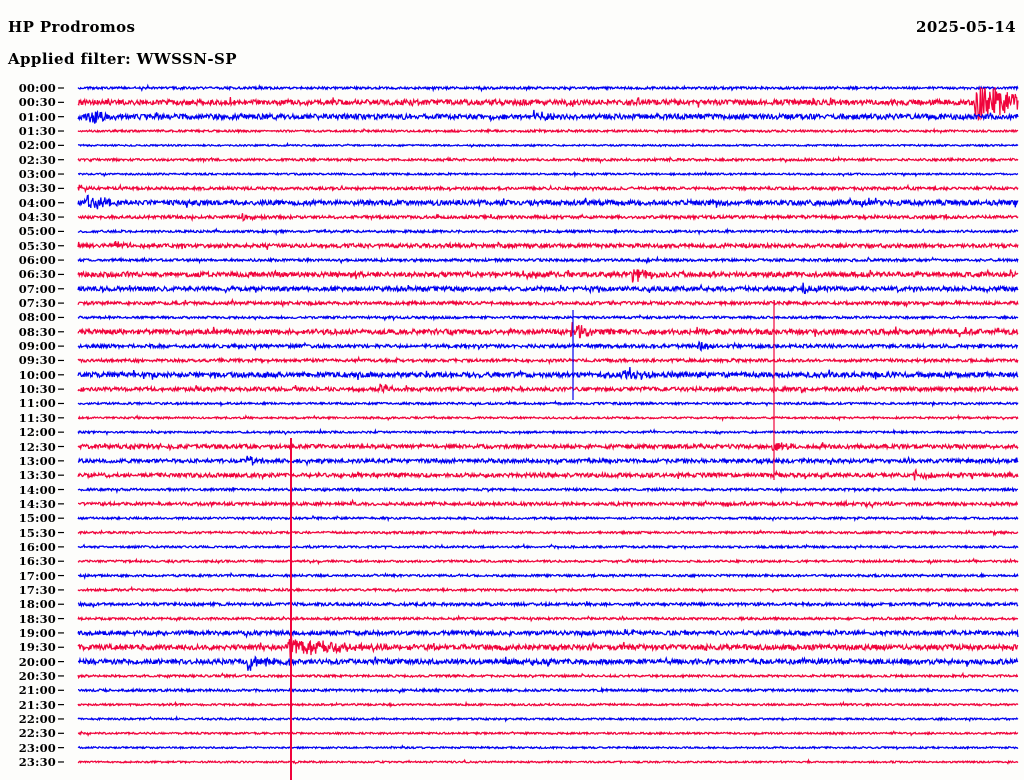  What do you see at coordinates (122, 59) in the screenshot?
I see `applied-filter-label: Applied filter: WWSSN-SP` at bounding box center [122, 59].